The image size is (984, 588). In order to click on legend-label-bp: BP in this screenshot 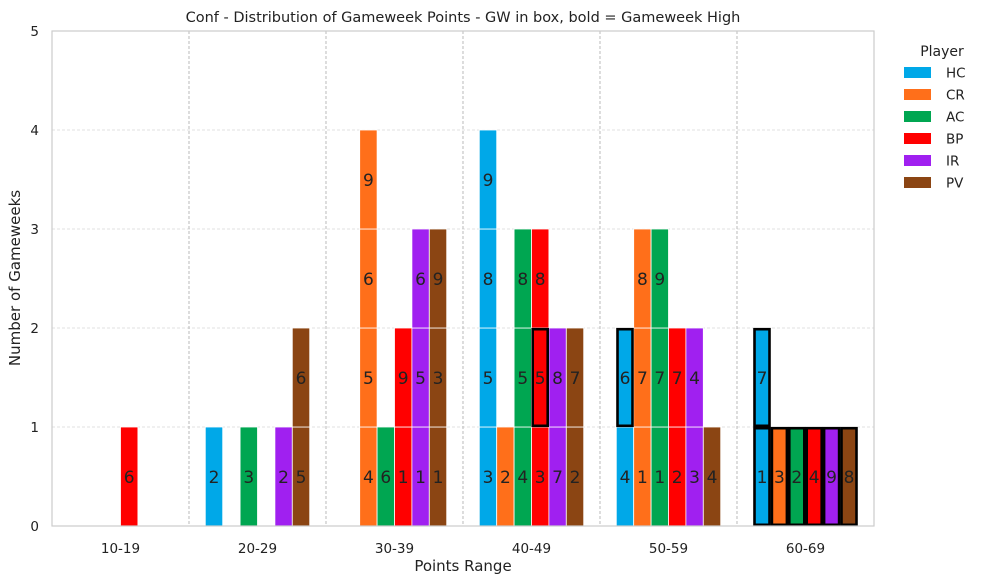, I will do `click(954, 140)`.